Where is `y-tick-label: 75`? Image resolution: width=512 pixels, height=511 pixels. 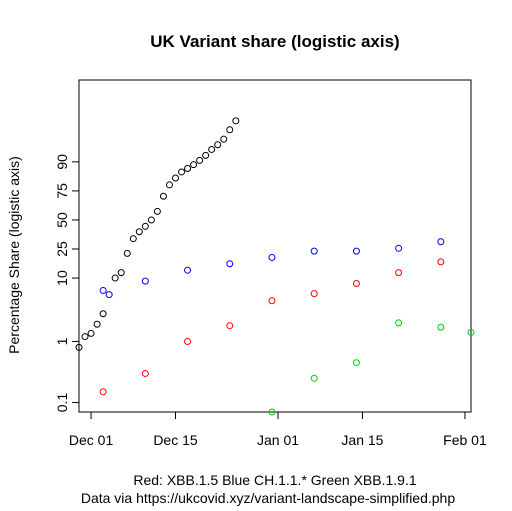 y-tick-label: 75 is located at coordinates (62, 191).